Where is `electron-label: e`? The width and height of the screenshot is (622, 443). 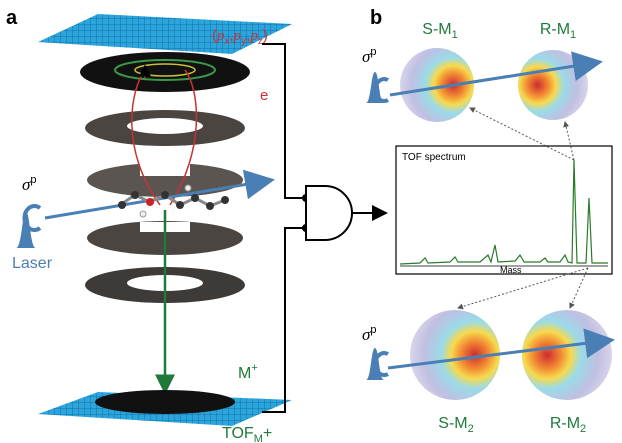 electron-label: e is located at coordinates (264, 95).